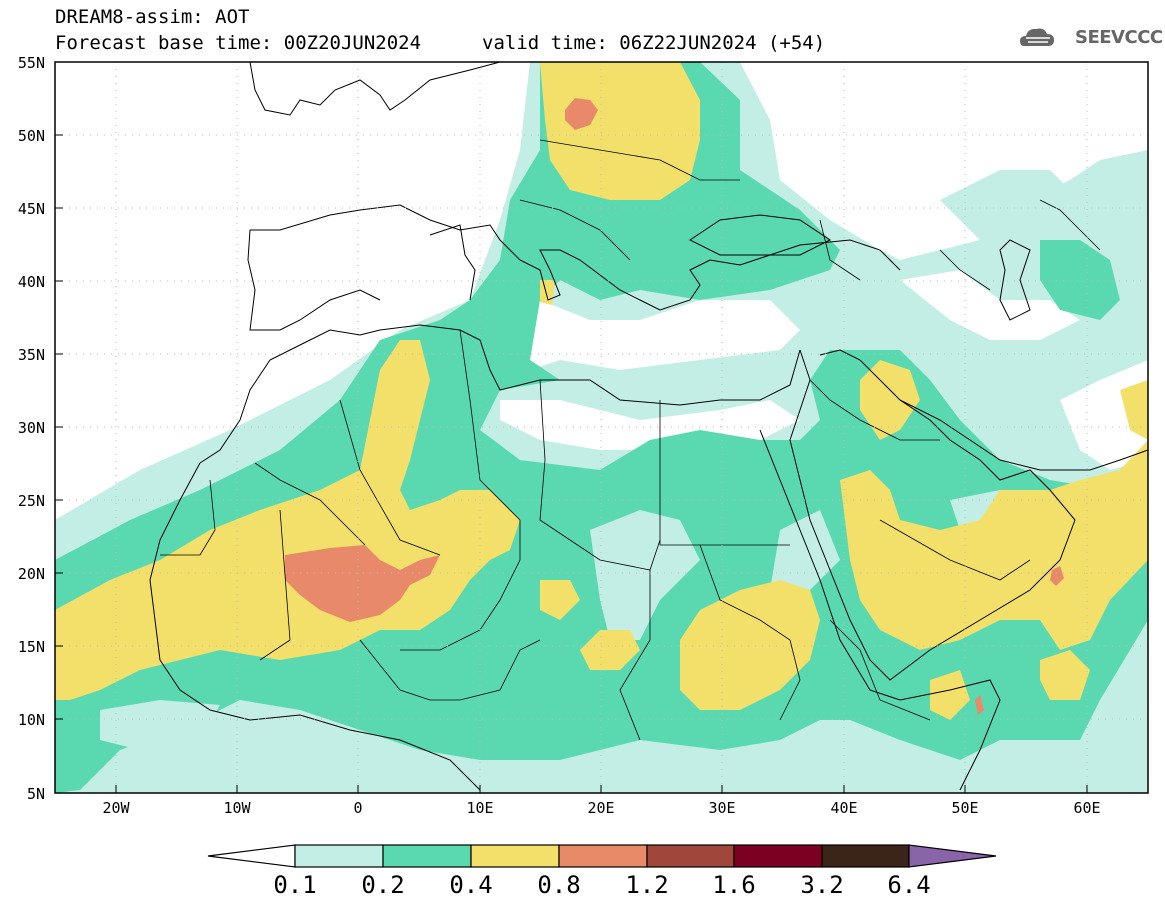 This screenshot has height=905, width=1165. What do you see at coordinates (31, 574) in the screenshot?
I see `lat-label: 20N` at bounding box center [31, 574].